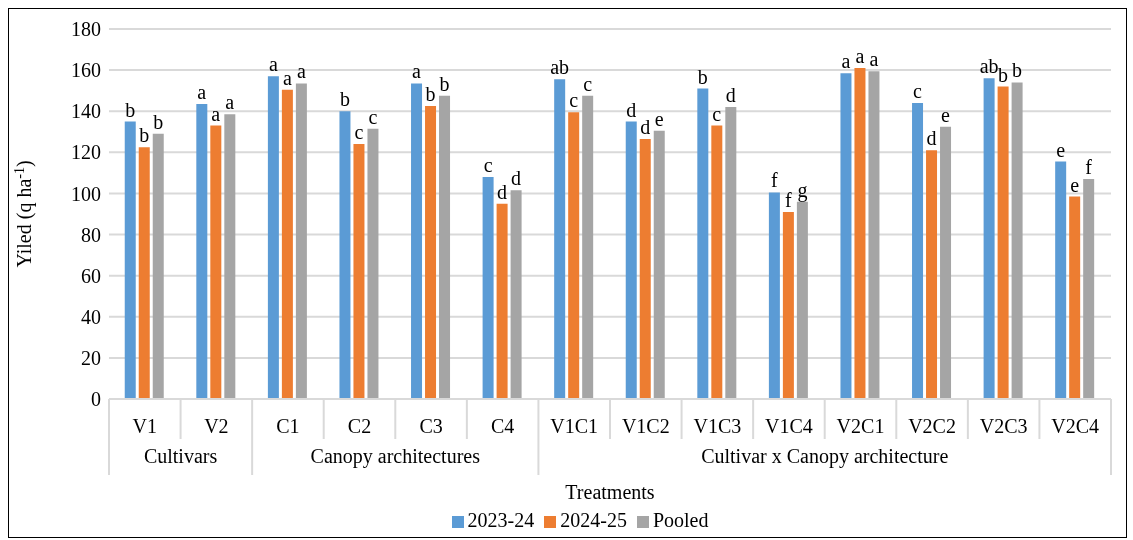  What do you see at coordinates (180, 456) in the screenshot?
I see `text: Cultivars` at bounding box center [180, 456].